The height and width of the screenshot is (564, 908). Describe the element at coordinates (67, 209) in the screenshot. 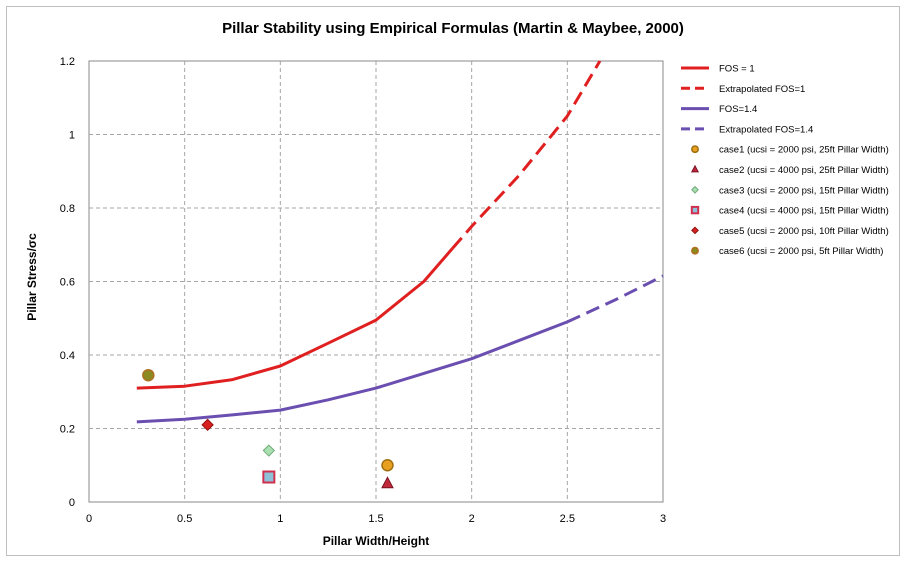

I see `y-tick-label: 0.8` at that location.